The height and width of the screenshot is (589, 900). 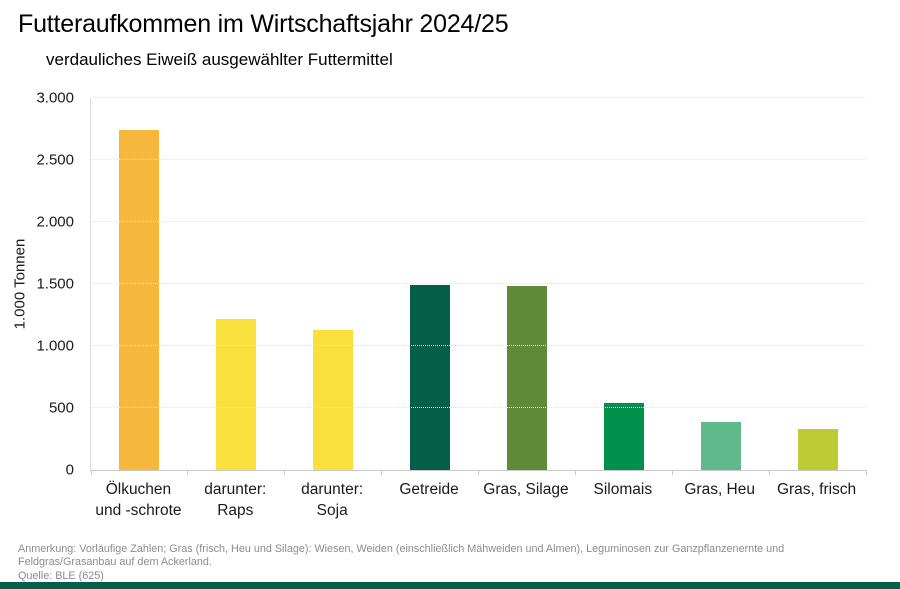 I want to click on y-tick-label: 500, so click(x=61, y=408).